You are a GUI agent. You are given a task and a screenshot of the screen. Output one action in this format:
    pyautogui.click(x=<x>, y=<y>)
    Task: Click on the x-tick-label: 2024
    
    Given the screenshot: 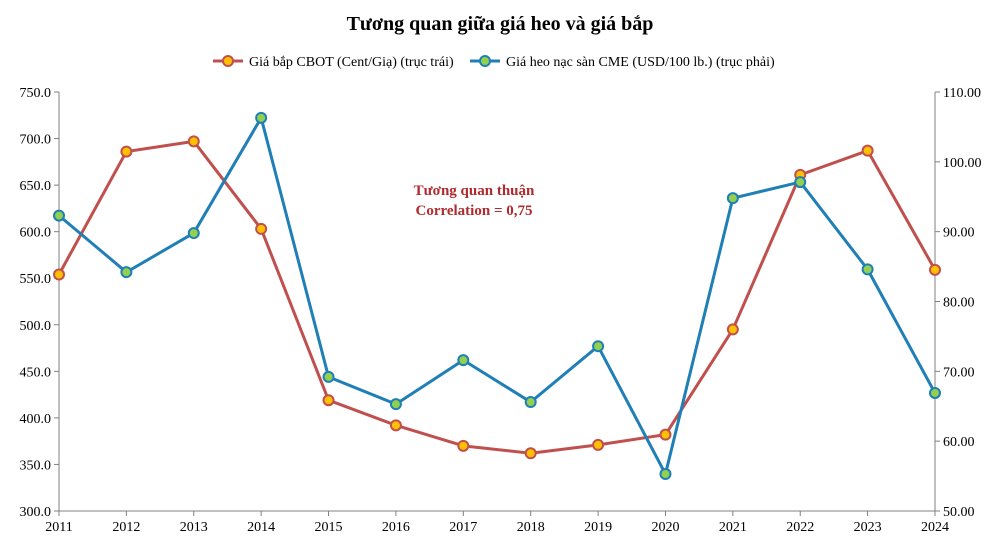 What is the action you would take?
    pyautogui.click(x=935, y=527)
    